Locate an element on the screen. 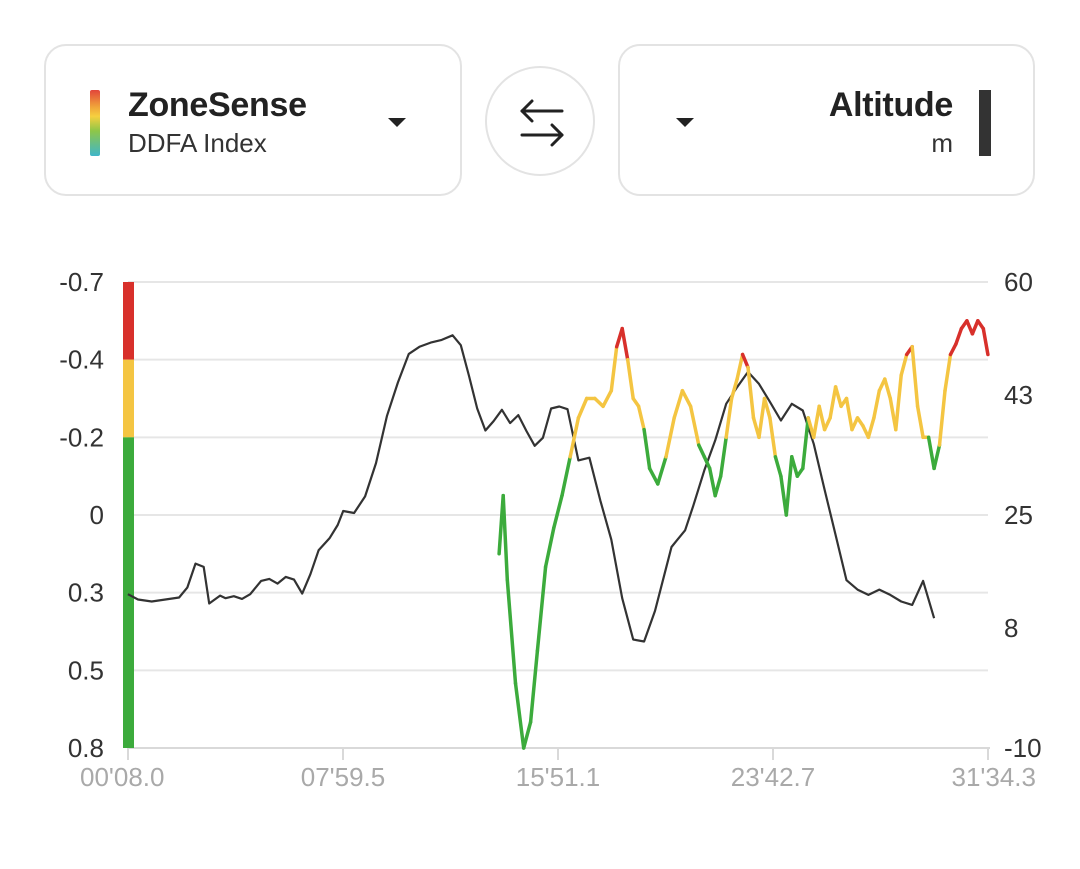 The height and width of the screenshot is (869, 1080). zone-band-red is located at coordinates (128, 321).